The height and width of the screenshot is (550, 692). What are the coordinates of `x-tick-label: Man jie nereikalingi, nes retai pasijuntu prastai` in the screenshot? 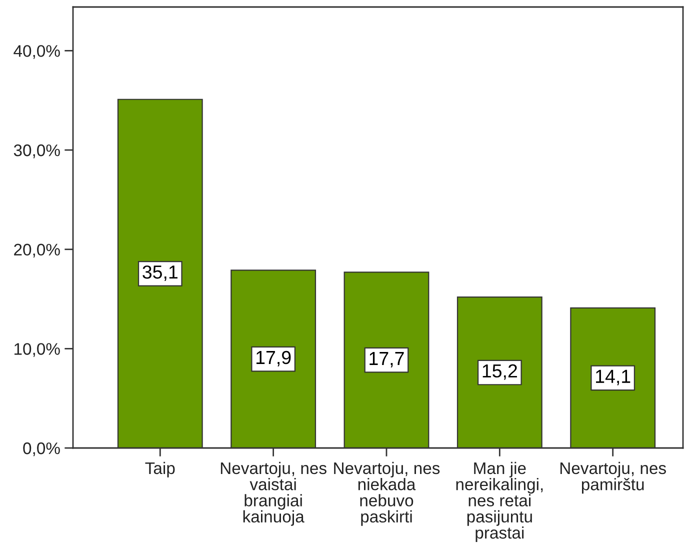 It's located at (499, 502).